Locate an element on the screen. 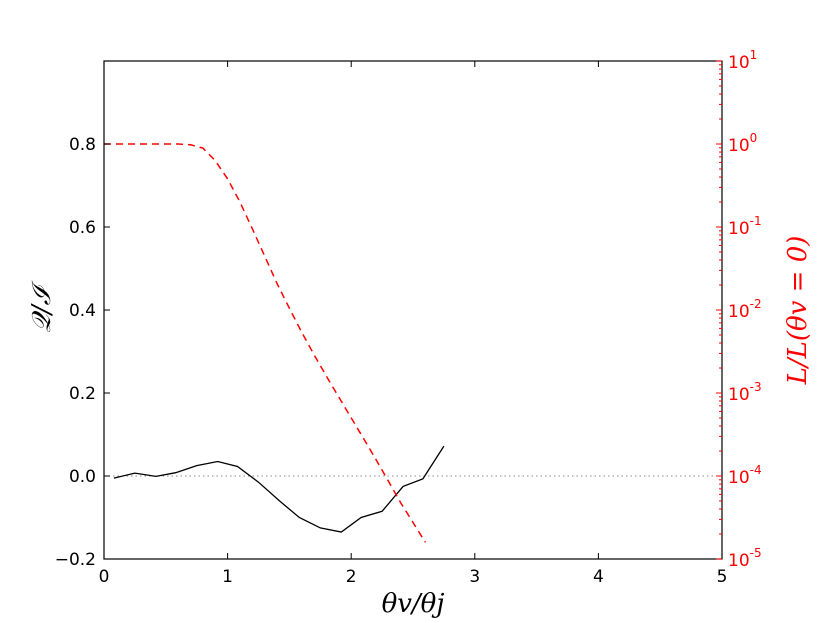 Image resolution: width=830 pixels, height=623 pixels. right-y-tick-label: 10¹ is located at coordinates (742, 60).